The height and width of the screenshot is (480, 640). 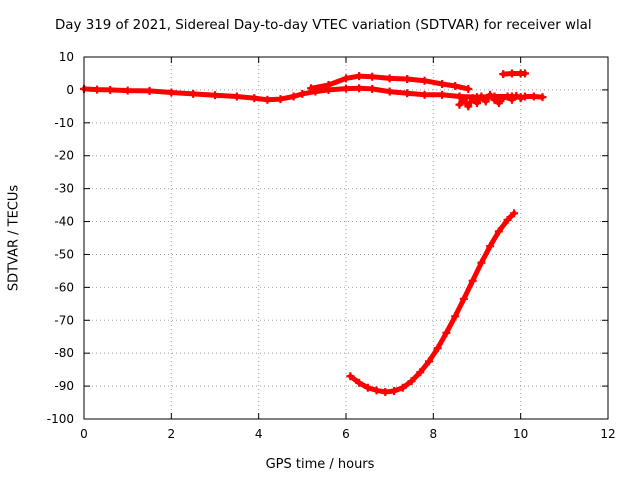 I want to click on x-tick-label: 6, so click(x=346, y=434).